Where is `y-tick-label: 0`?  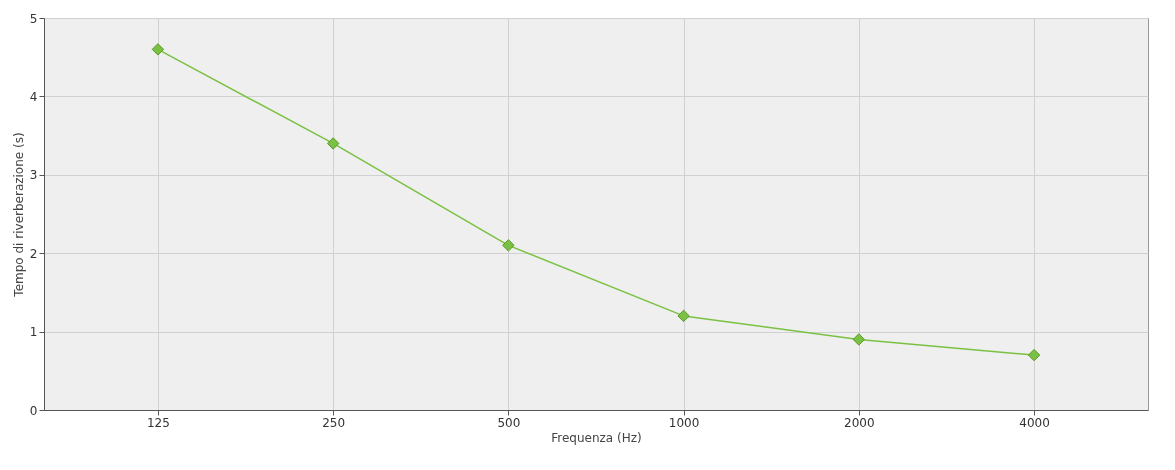
y-tick-label: 0 is located at coordinates (33, 410).